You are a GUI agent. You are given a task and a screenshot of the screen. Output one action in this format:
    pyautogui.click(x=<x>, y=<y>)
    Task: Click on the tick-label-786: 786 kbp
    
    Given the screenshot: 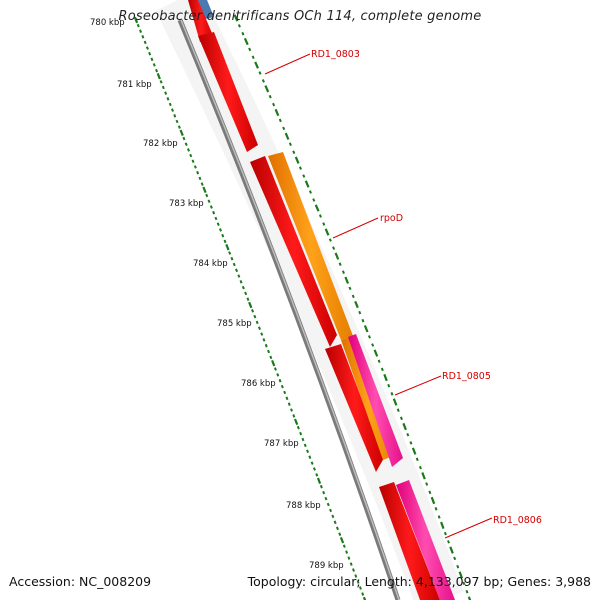 What is the action you would take?
    pyautogui.click(x=258, y=384)
    